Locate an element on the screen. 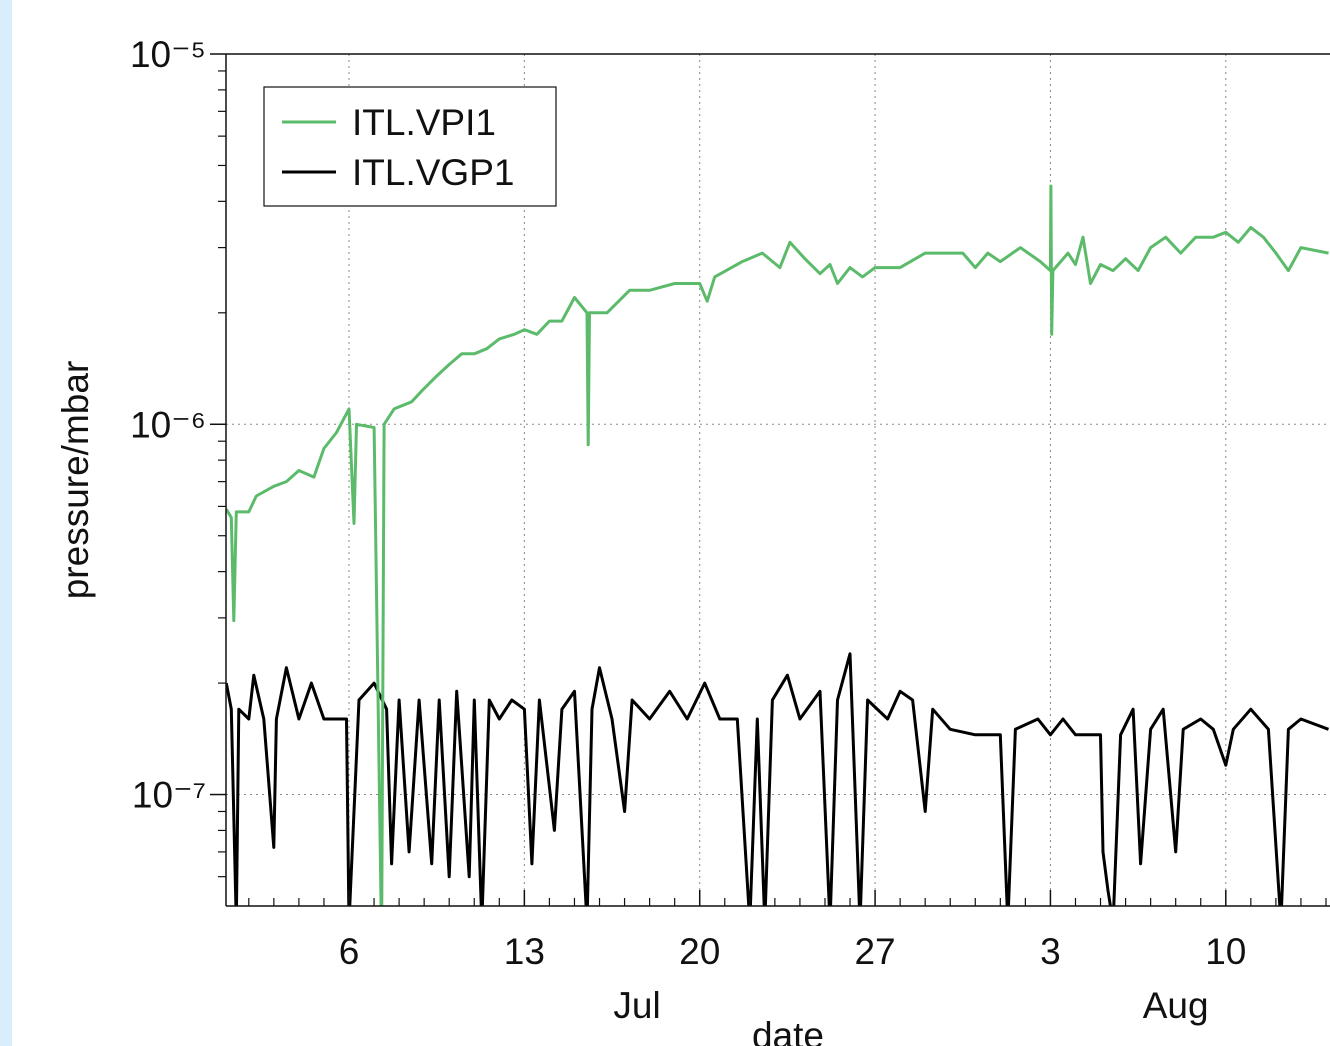 The image size is (1330, 1046). month-label: Aug is located at coordinates (1176, 1005).